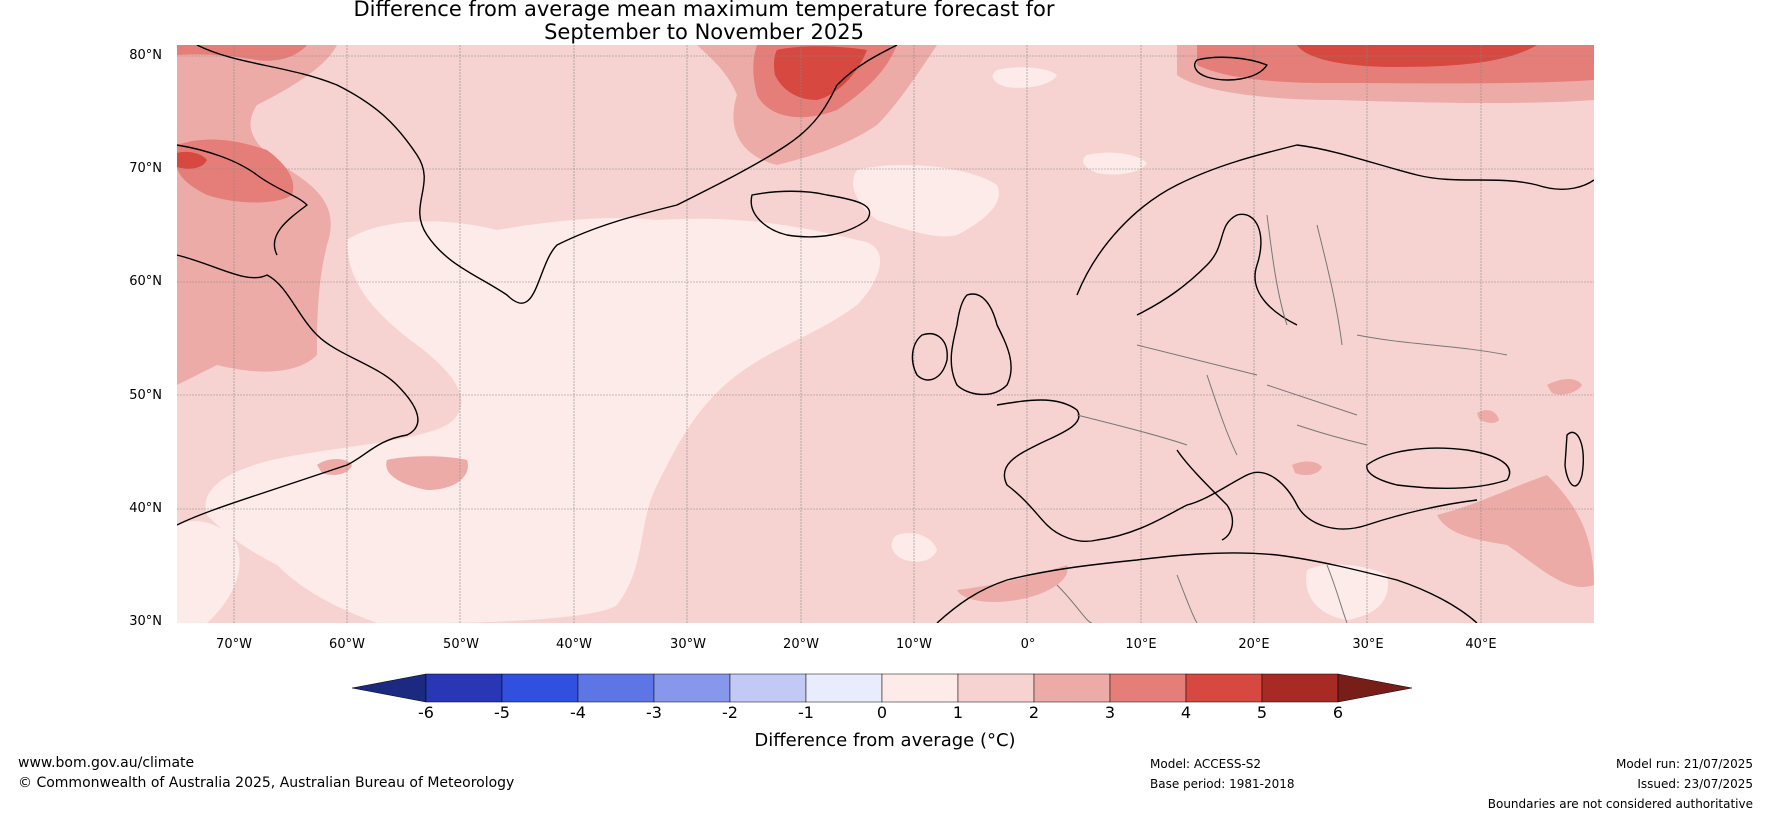 This screenshot has width=1770, height=816. Describe the element at coordinates (1695, 784) in the screenshot. I see `footer-issued: Issued: 23/07/2025` at that location.